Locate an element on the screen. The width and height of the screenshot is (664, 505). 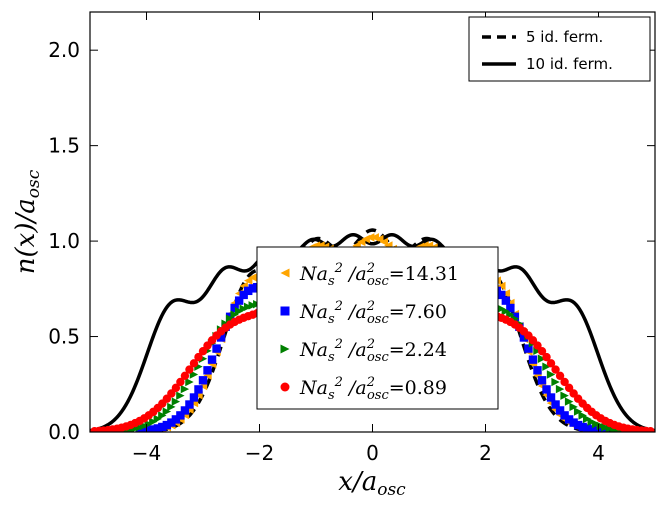
y-tick-label: 1.0 is located at coordinates (64, 241).